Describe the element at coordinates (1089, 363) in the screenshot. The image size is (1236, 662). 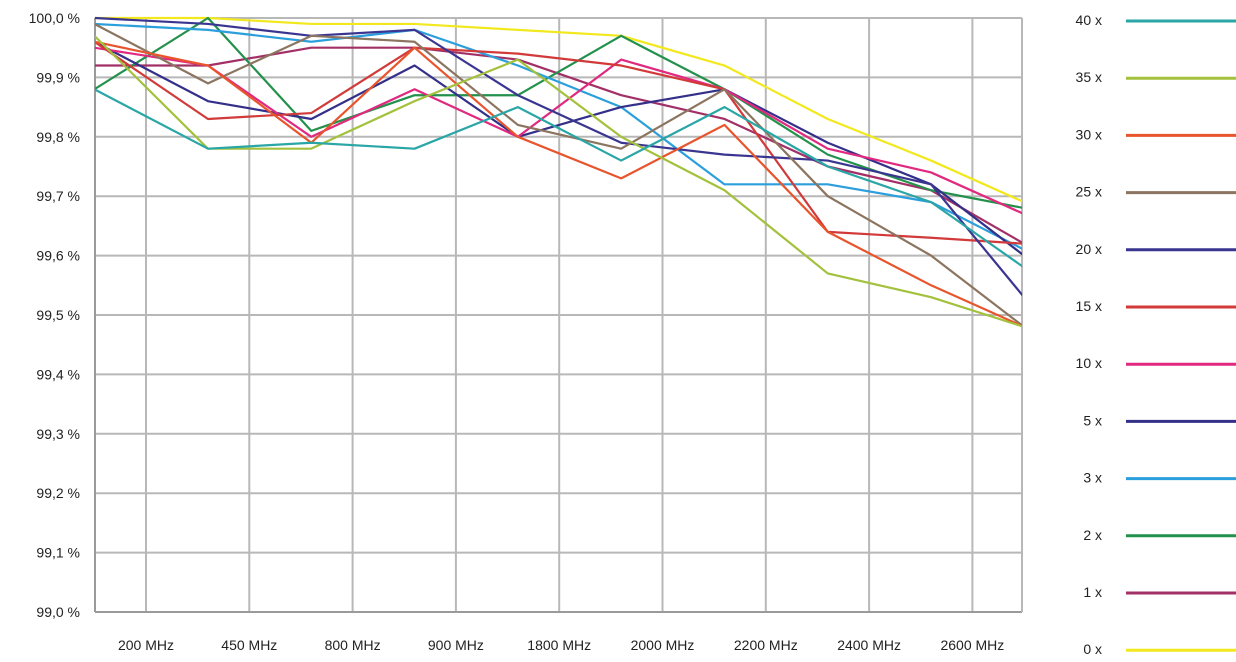
I see `legend-label: 10 x` at that location.